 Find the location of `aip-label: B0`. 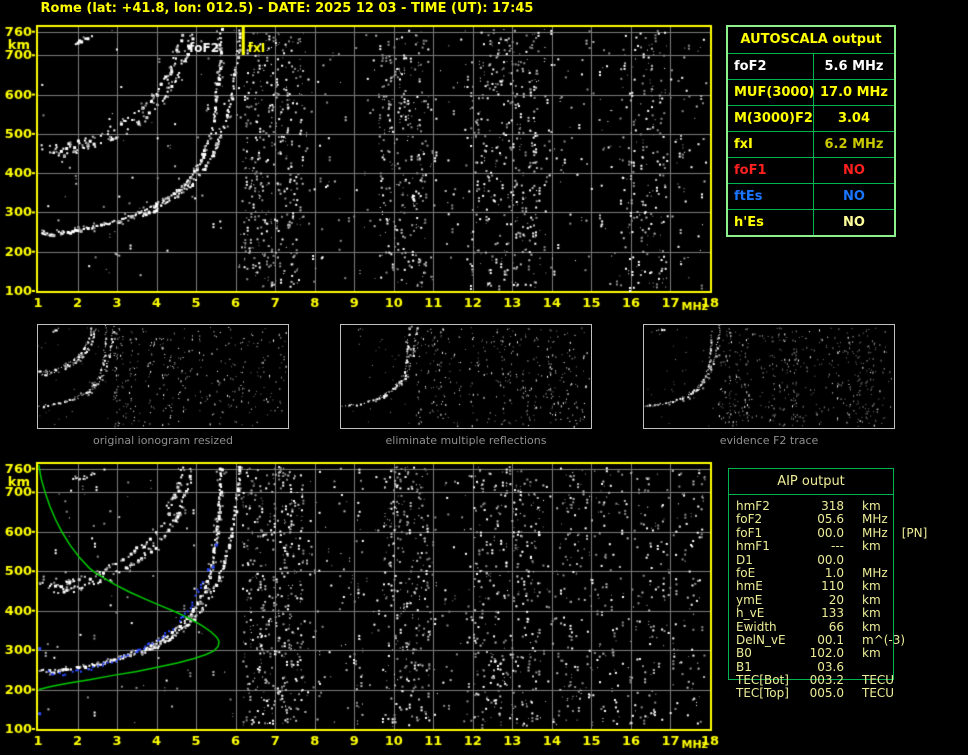

aip-label: B0 is located at coordinates (744, 653).